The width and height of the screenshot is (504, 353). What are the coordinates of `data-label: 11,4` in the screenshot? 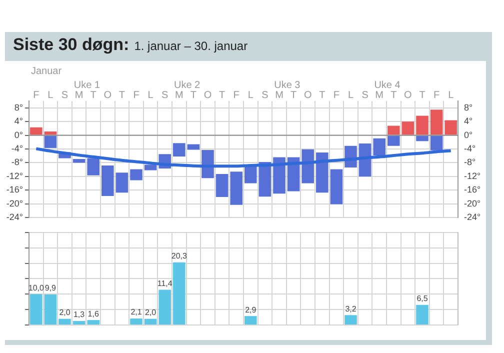 It's located at (165, 283).